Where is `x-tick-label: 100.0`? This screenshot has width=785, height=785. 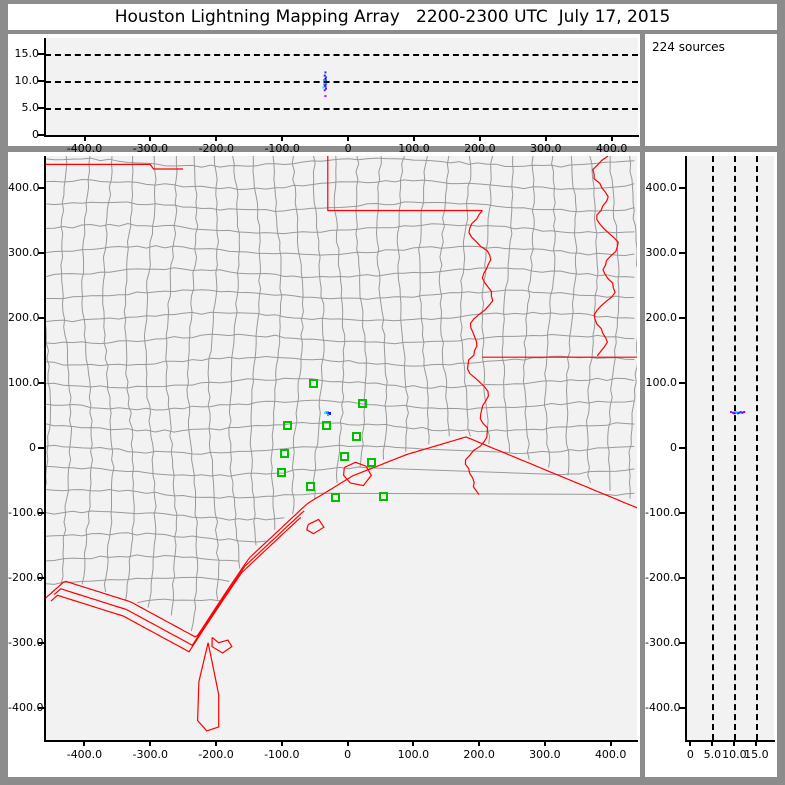 x-tick-label: 100.0 is located at coordinates (413, 754).